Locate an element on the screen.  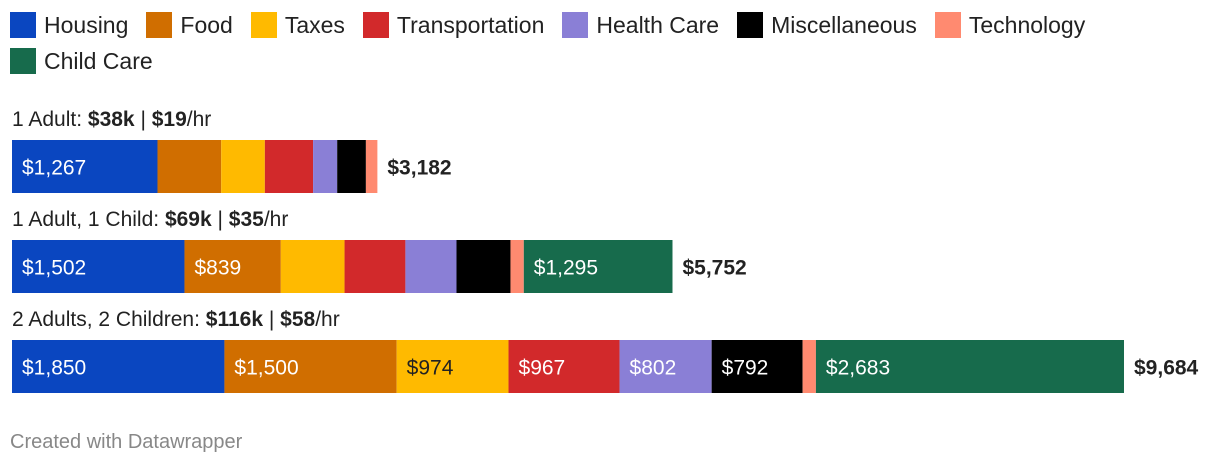
segment-label-housing-row-2: $1,502 is located at coordinates (54, 268).